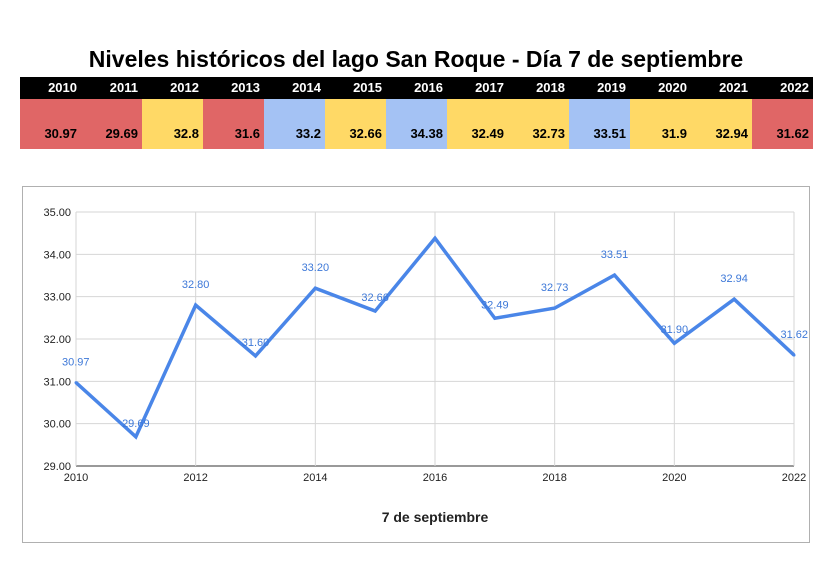 The height and width of the screenshot is (568, 832). Describe the element at coordinates (57, 298) in the screenshot. I see `y-tick-label: 33.00` at that location.